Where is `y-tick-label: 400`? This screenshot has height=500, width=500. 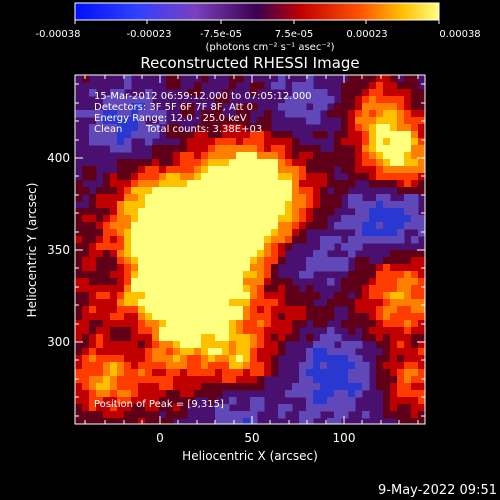
y-tick-label: 400 is located at coordinates (58, 158).